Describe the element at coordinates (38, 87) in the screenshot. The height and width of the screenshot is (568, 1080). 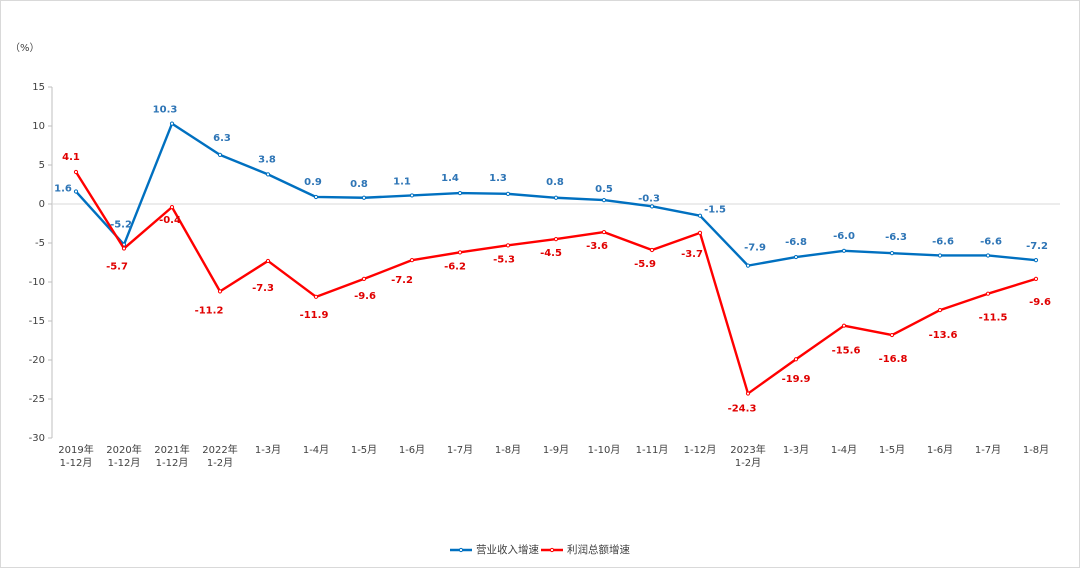
I see `y-tick-label: 15` at that location.